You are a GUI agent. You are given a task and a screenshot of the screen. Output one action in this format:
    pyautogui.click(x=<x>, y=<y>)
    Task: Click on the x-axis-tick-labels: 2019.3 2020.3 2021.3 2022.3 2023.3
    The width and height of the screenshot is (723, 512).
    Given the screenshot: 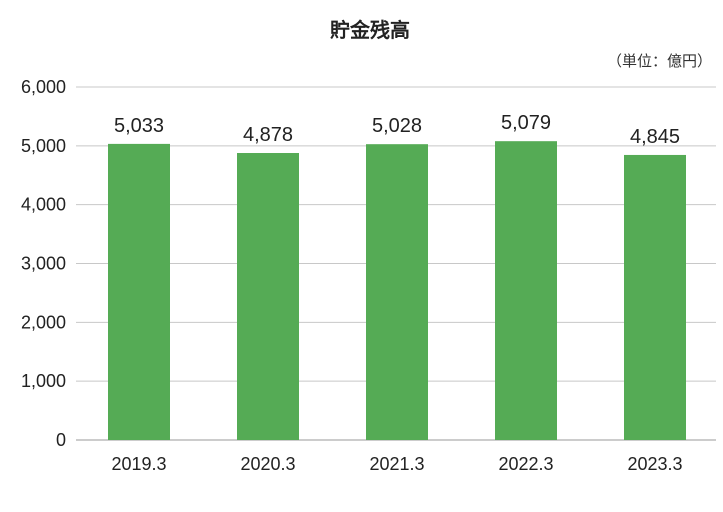 What is the action you would take?
    pyautogui.click(x=396, y=464)
    